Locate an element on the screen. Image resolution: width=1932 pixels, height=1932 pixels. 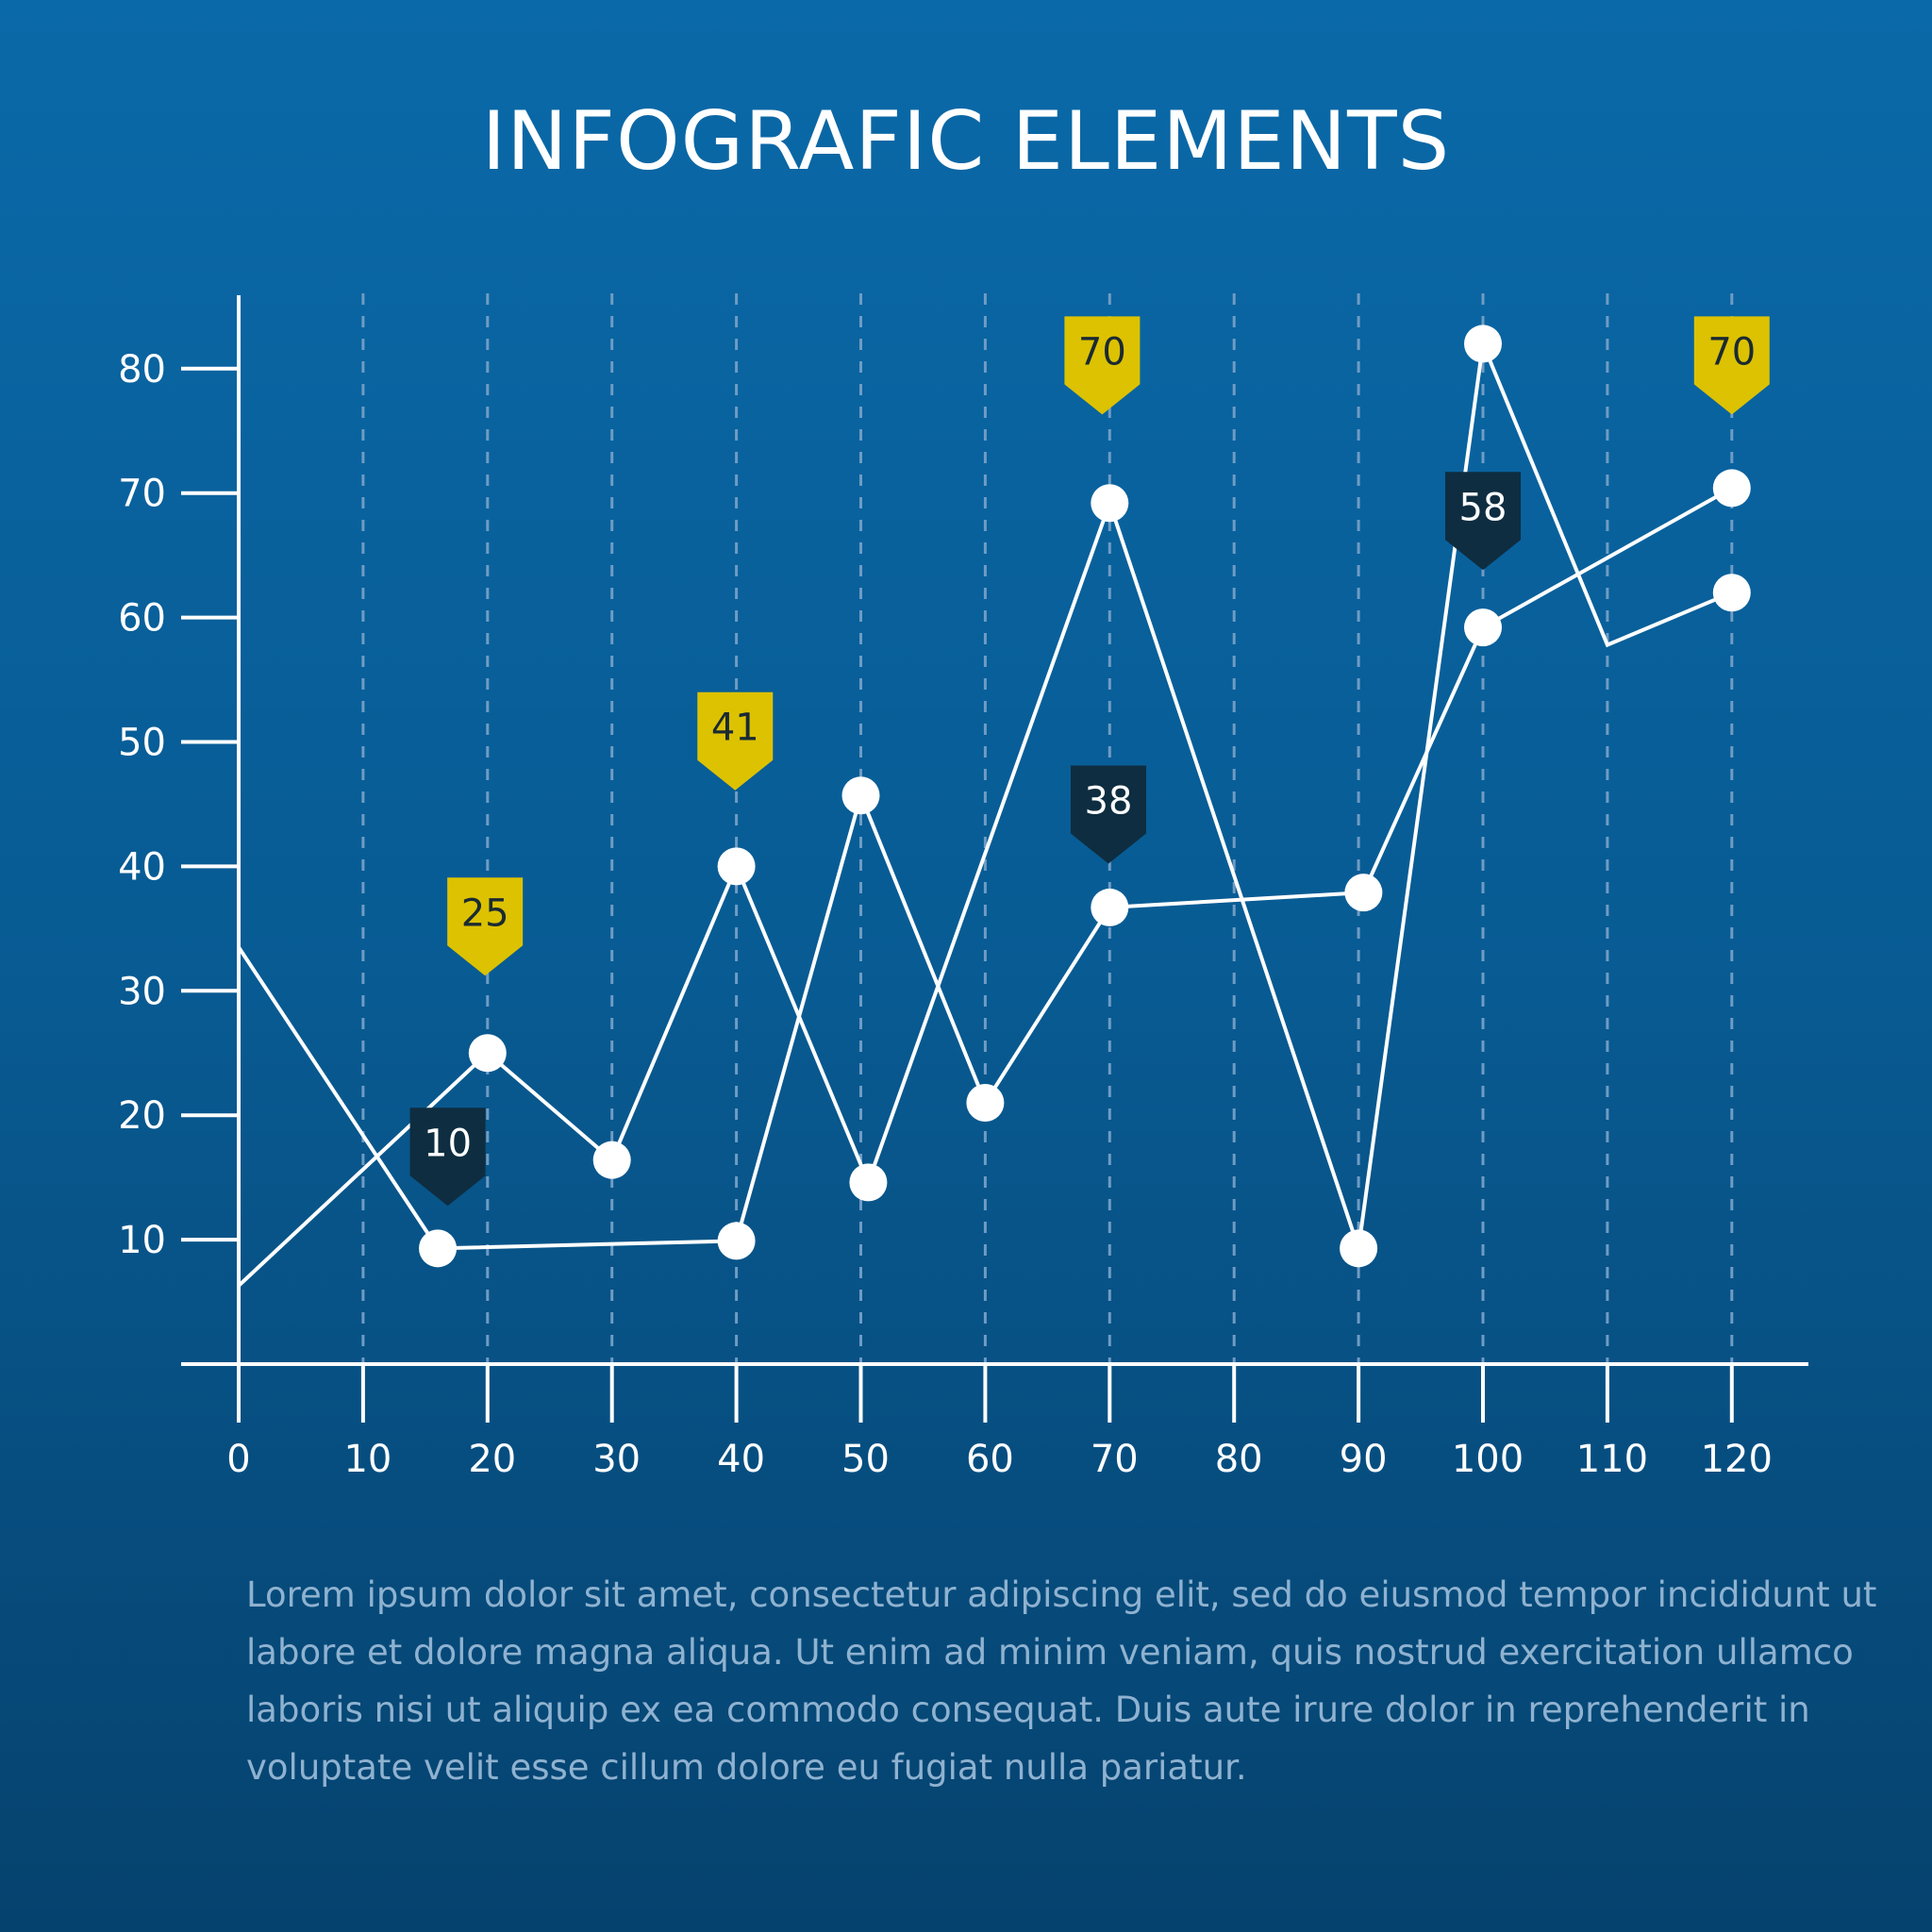
x-tick-label: 10 is located at coordinates (367, 1459).